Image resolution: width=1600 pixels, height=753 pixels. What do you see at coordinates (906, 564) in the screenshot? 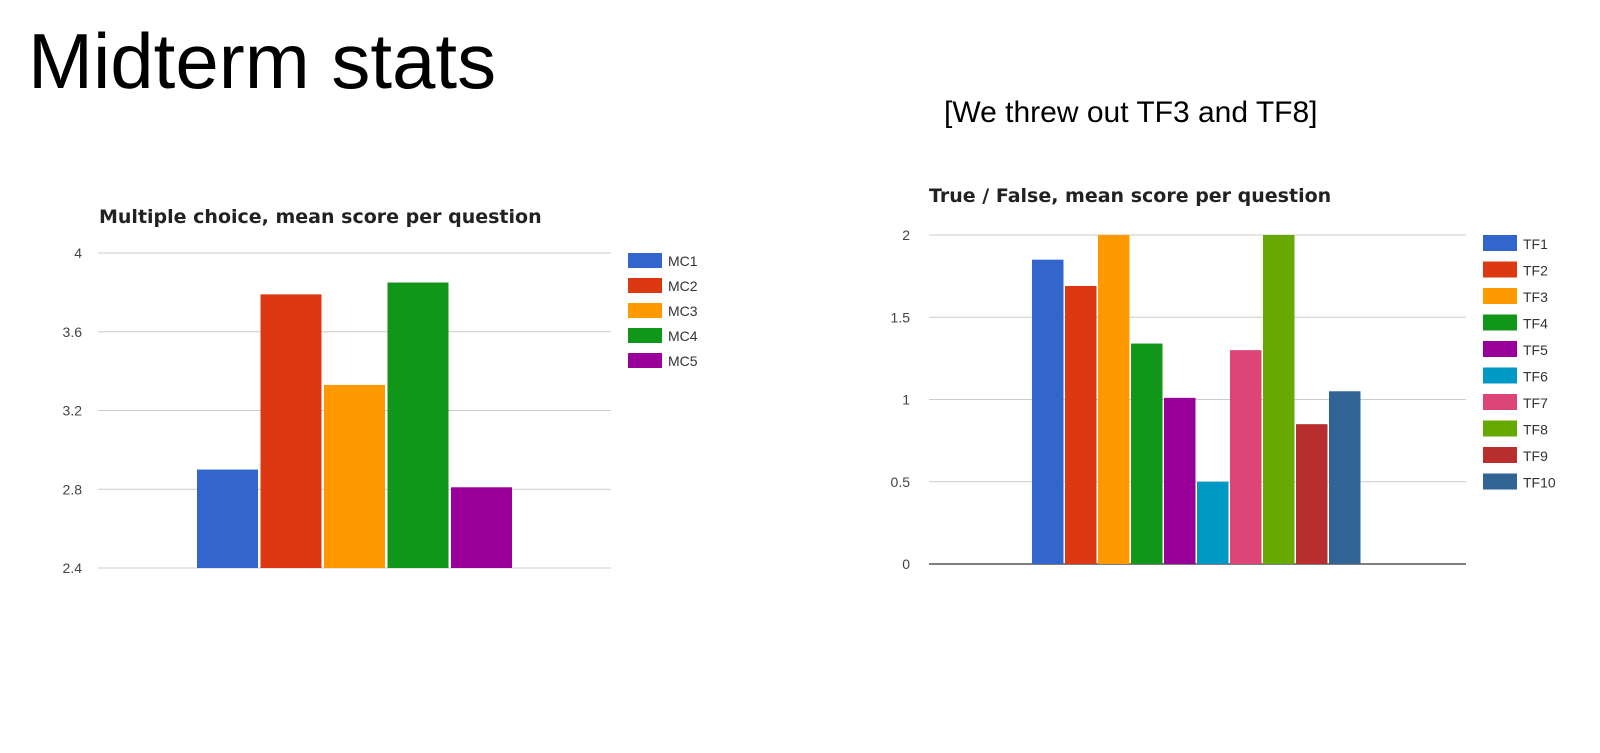
I see `tf-y-tick-label: 0` at bounding box center [906, 564].